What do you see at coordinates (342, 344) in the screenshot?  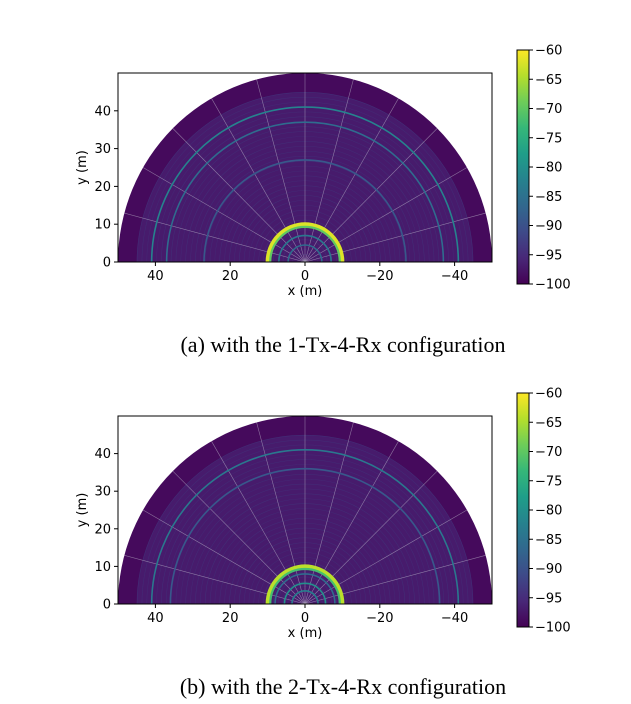 I see `figure-caption: (a) with the 1-Tx-4-Rx configuration` at bounding box center [342, 344].